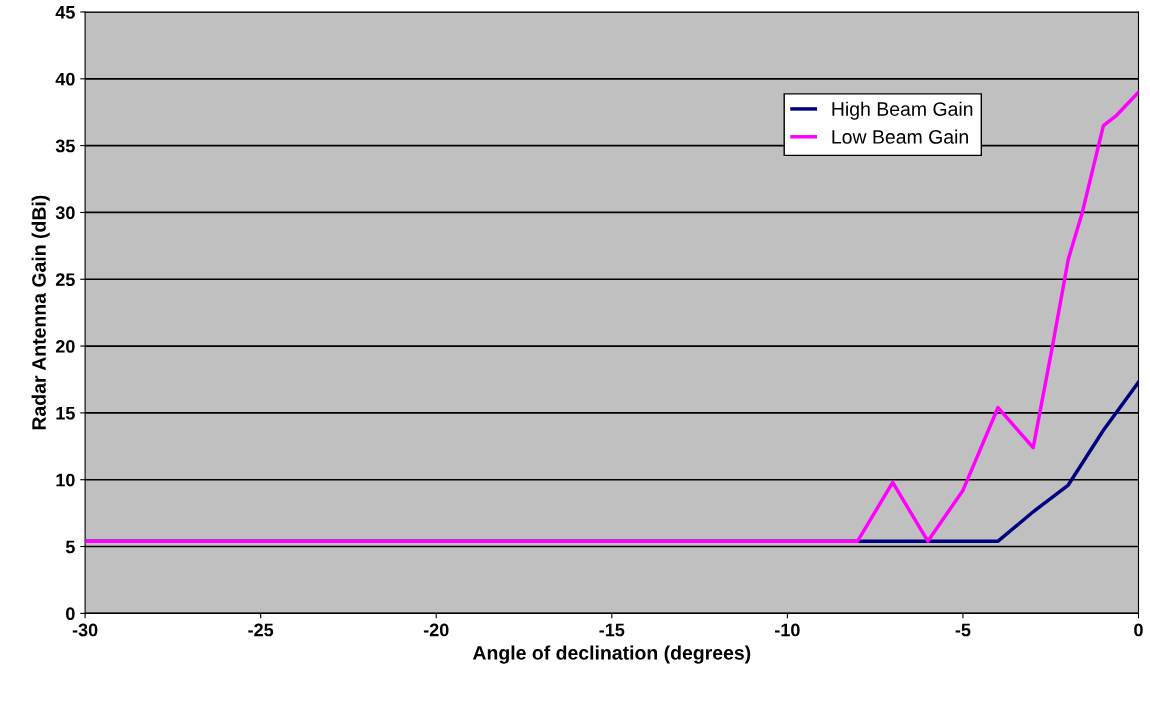 The height and width of the screenshot is (705, 1150). Describe the element at coordinates (65, 413) in the screenshot. I see `y-tick-label: 15` at that location.